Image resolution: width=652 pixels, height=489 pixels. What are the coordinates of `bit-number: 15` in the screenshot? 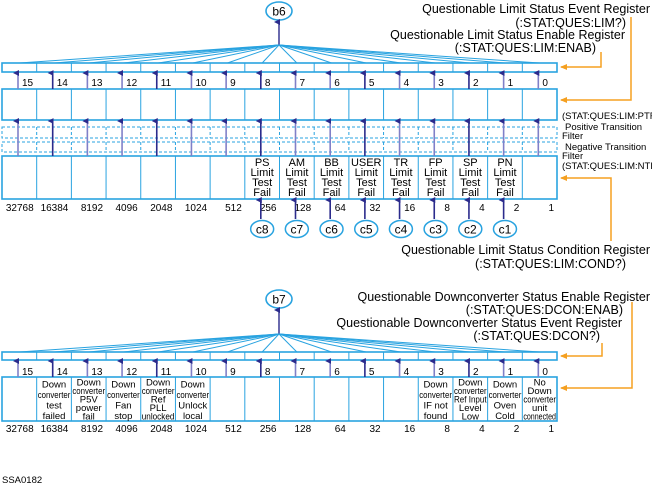 It's located at (28, 83).